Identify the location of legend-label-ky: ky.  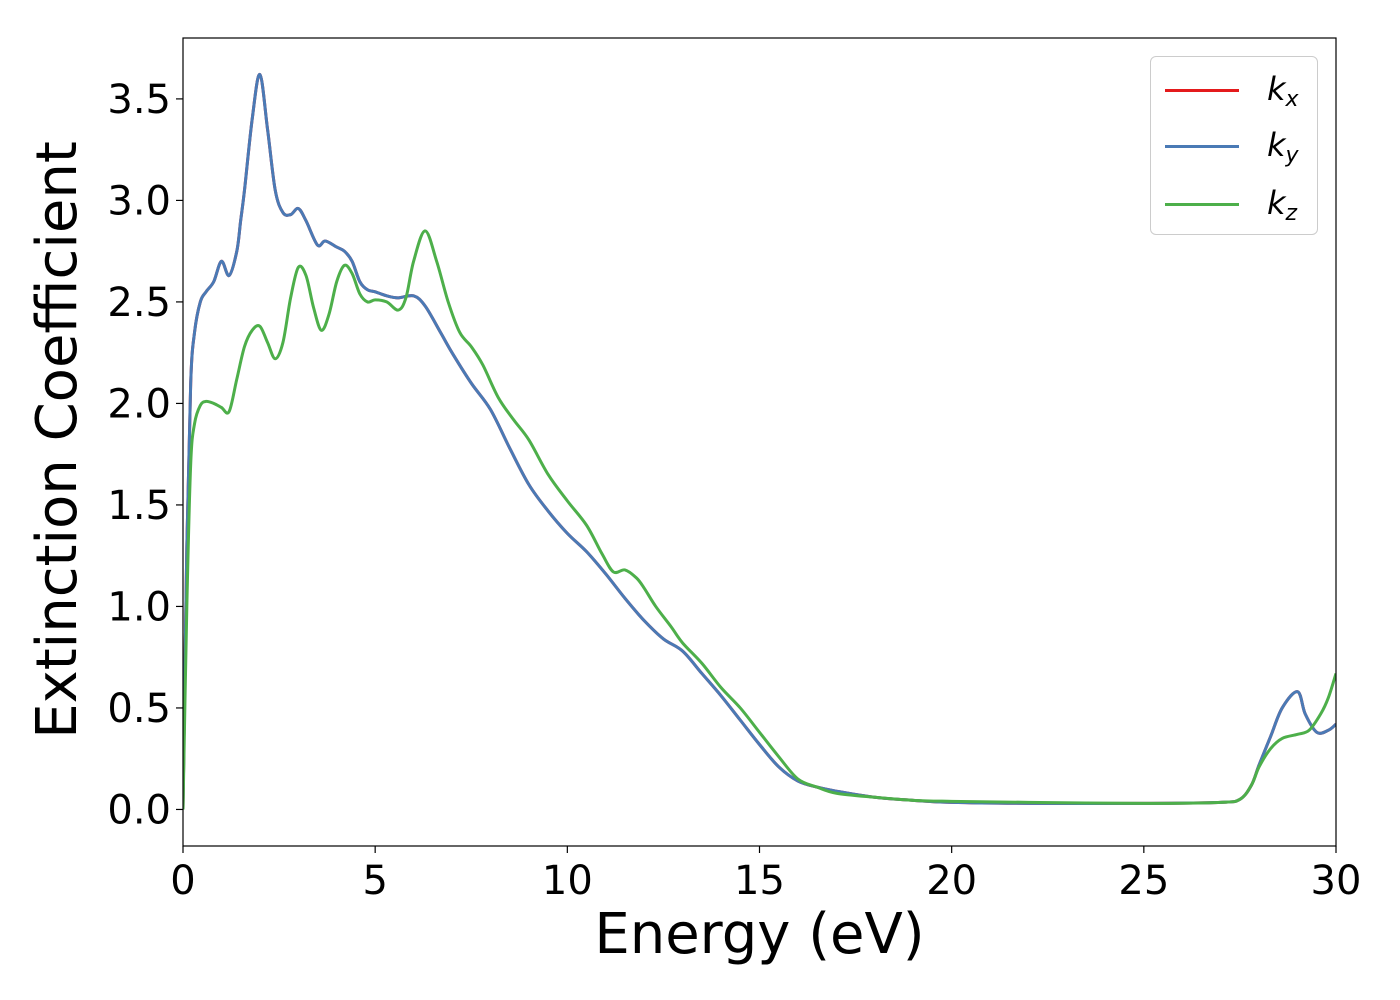
(1283, 147).